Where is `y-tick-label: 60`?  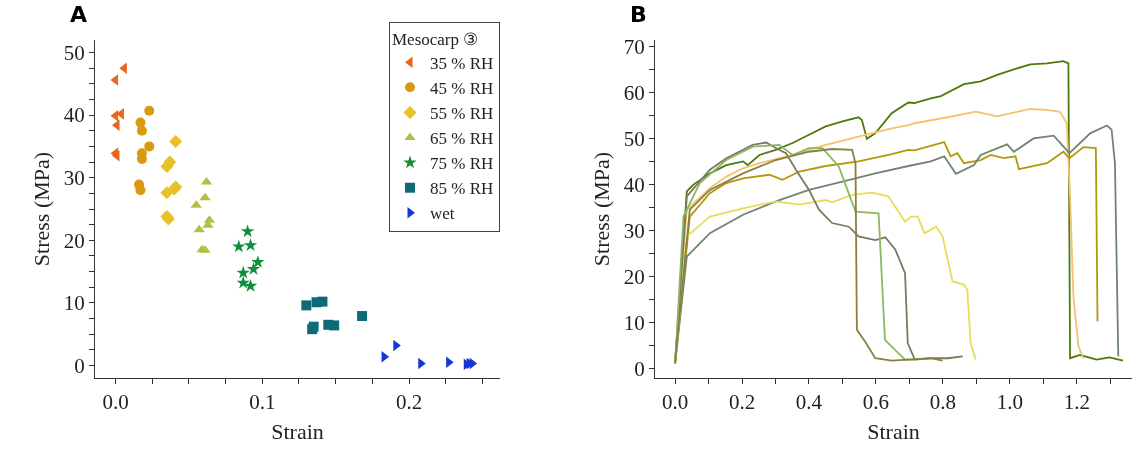
y-tick-label: 60 is located at coordinates (634, 93).